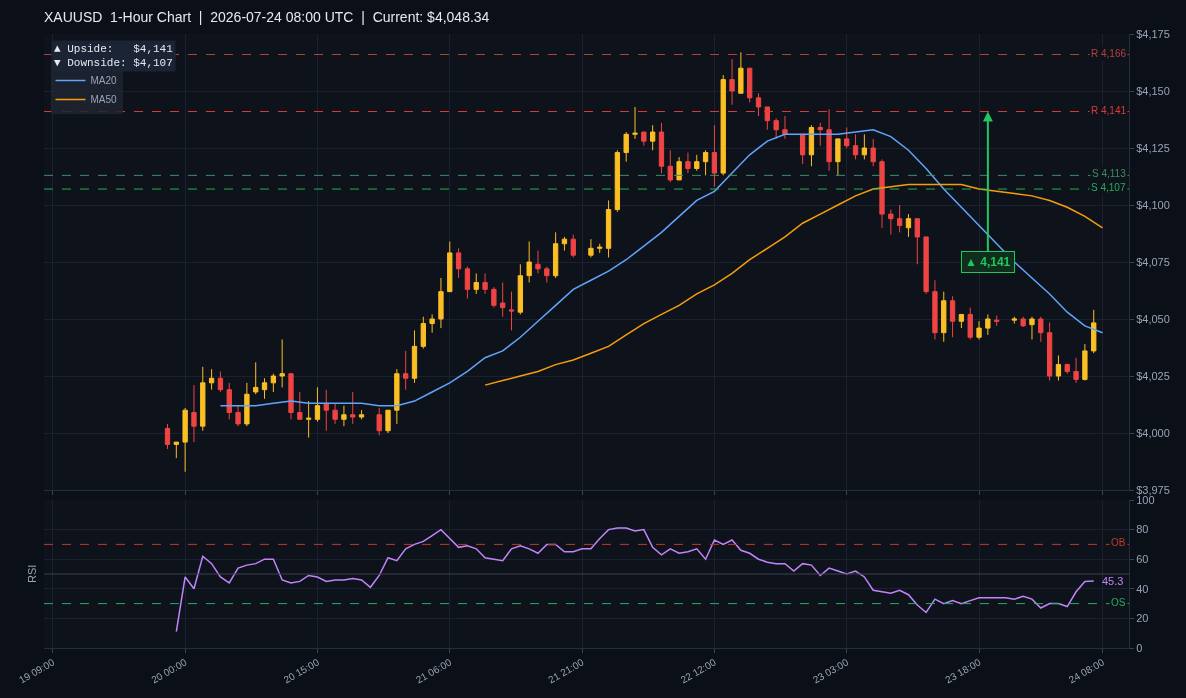 This screenshot has width=1186, height=698. Describe the element at coordinates (1142, 529) in the screenshot. I see `y-tick-label: 80` at that location.